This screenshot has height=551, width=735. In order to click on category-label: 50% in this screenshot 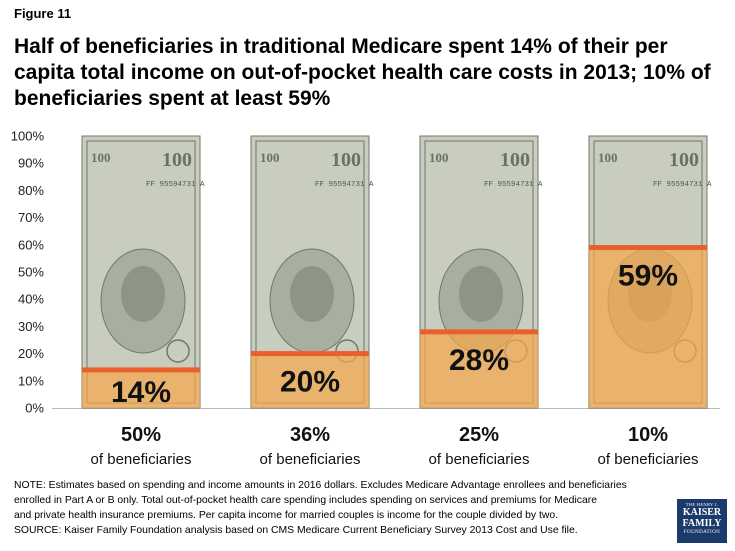, I will do `click(141, 435)`.